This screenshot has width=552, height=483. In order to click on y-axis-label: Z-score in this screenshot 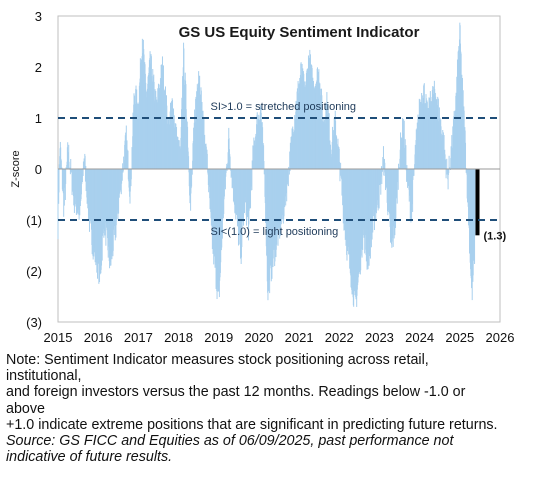, I will do `click(16, 168)`.